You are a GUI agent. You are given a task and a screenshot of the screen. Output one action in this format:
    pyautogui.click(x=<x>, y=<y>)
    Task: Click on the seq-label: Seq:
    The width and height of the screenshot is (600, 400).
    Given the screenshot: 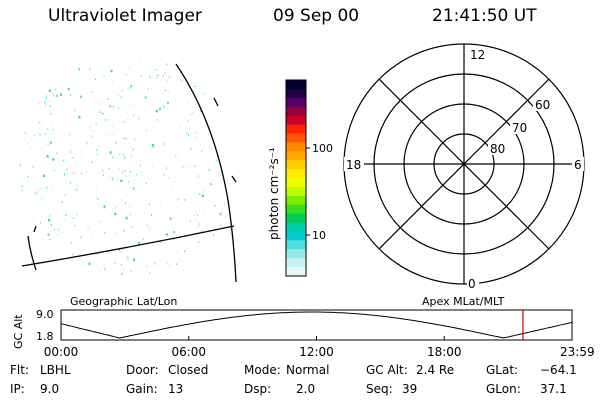 What is the action you would take?
    pyautogui.click(x=379, y=389)
    